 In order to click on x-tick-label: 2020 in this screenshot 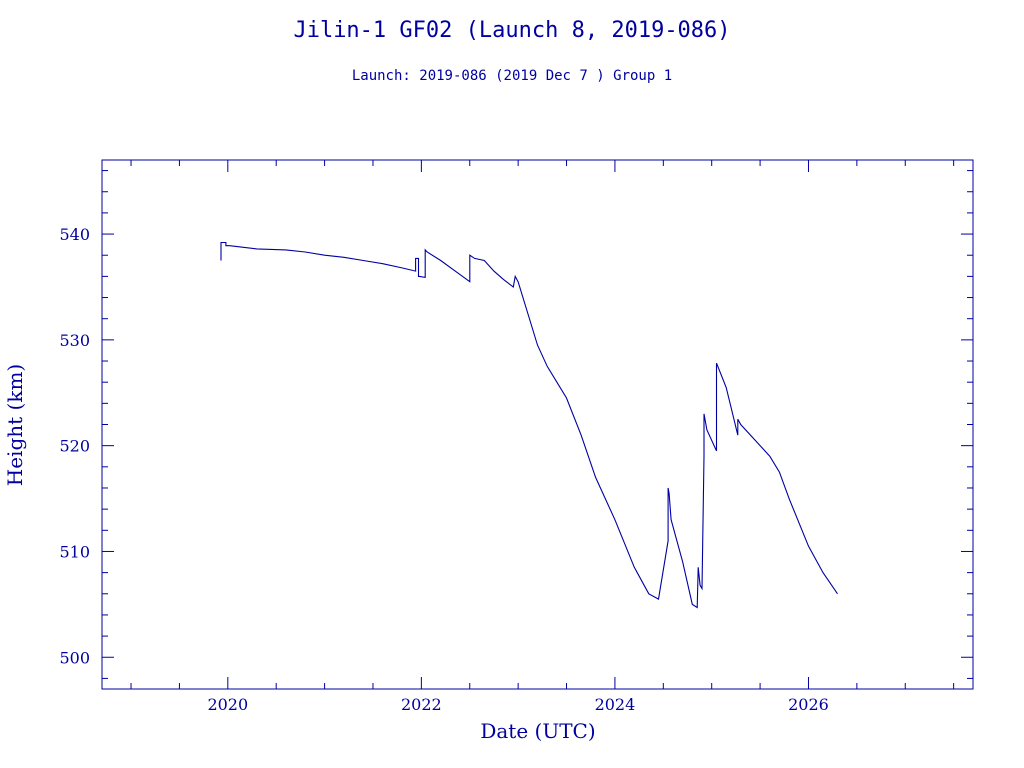, I will do `click(227, 704)`.